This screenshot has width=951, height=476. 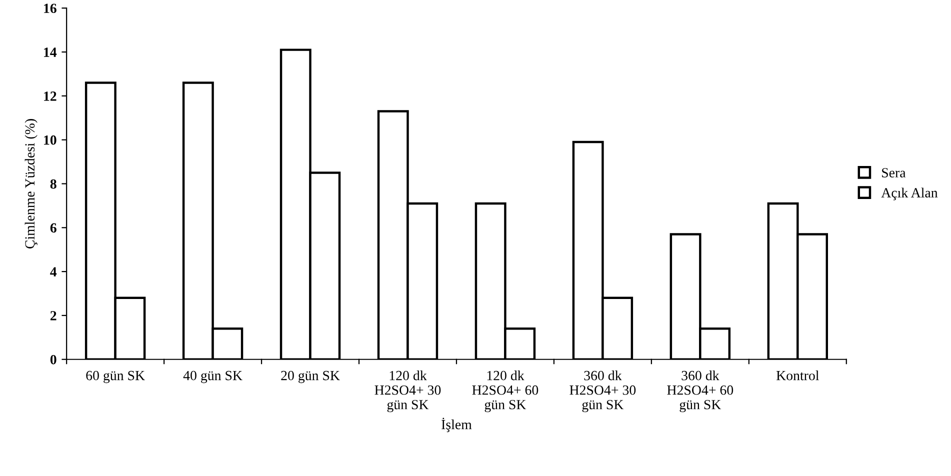 What do you see at coordinates (603, 391) in the screenshot?
I see `x-tick-label: 360 dk H2SO4+ 30 gün SK` at bounding box center [603, 391].